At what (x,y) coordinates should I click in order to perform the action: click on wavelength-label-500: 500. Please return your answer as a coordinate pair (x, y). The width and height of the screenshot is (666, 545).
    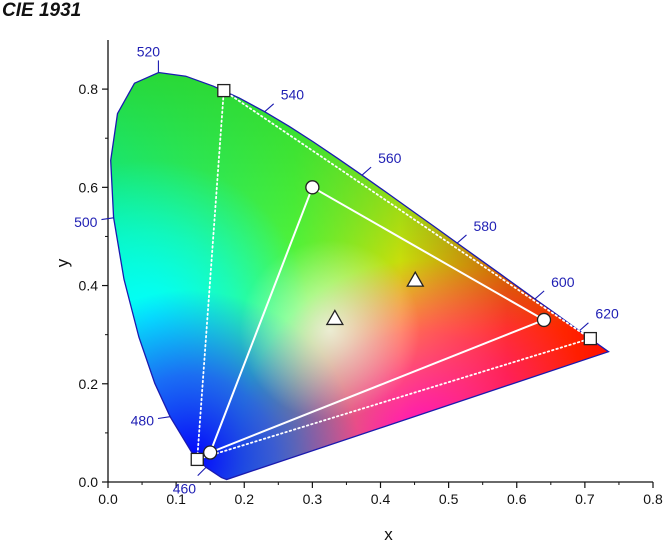
    Looking at the image, I should click on (86, 222).